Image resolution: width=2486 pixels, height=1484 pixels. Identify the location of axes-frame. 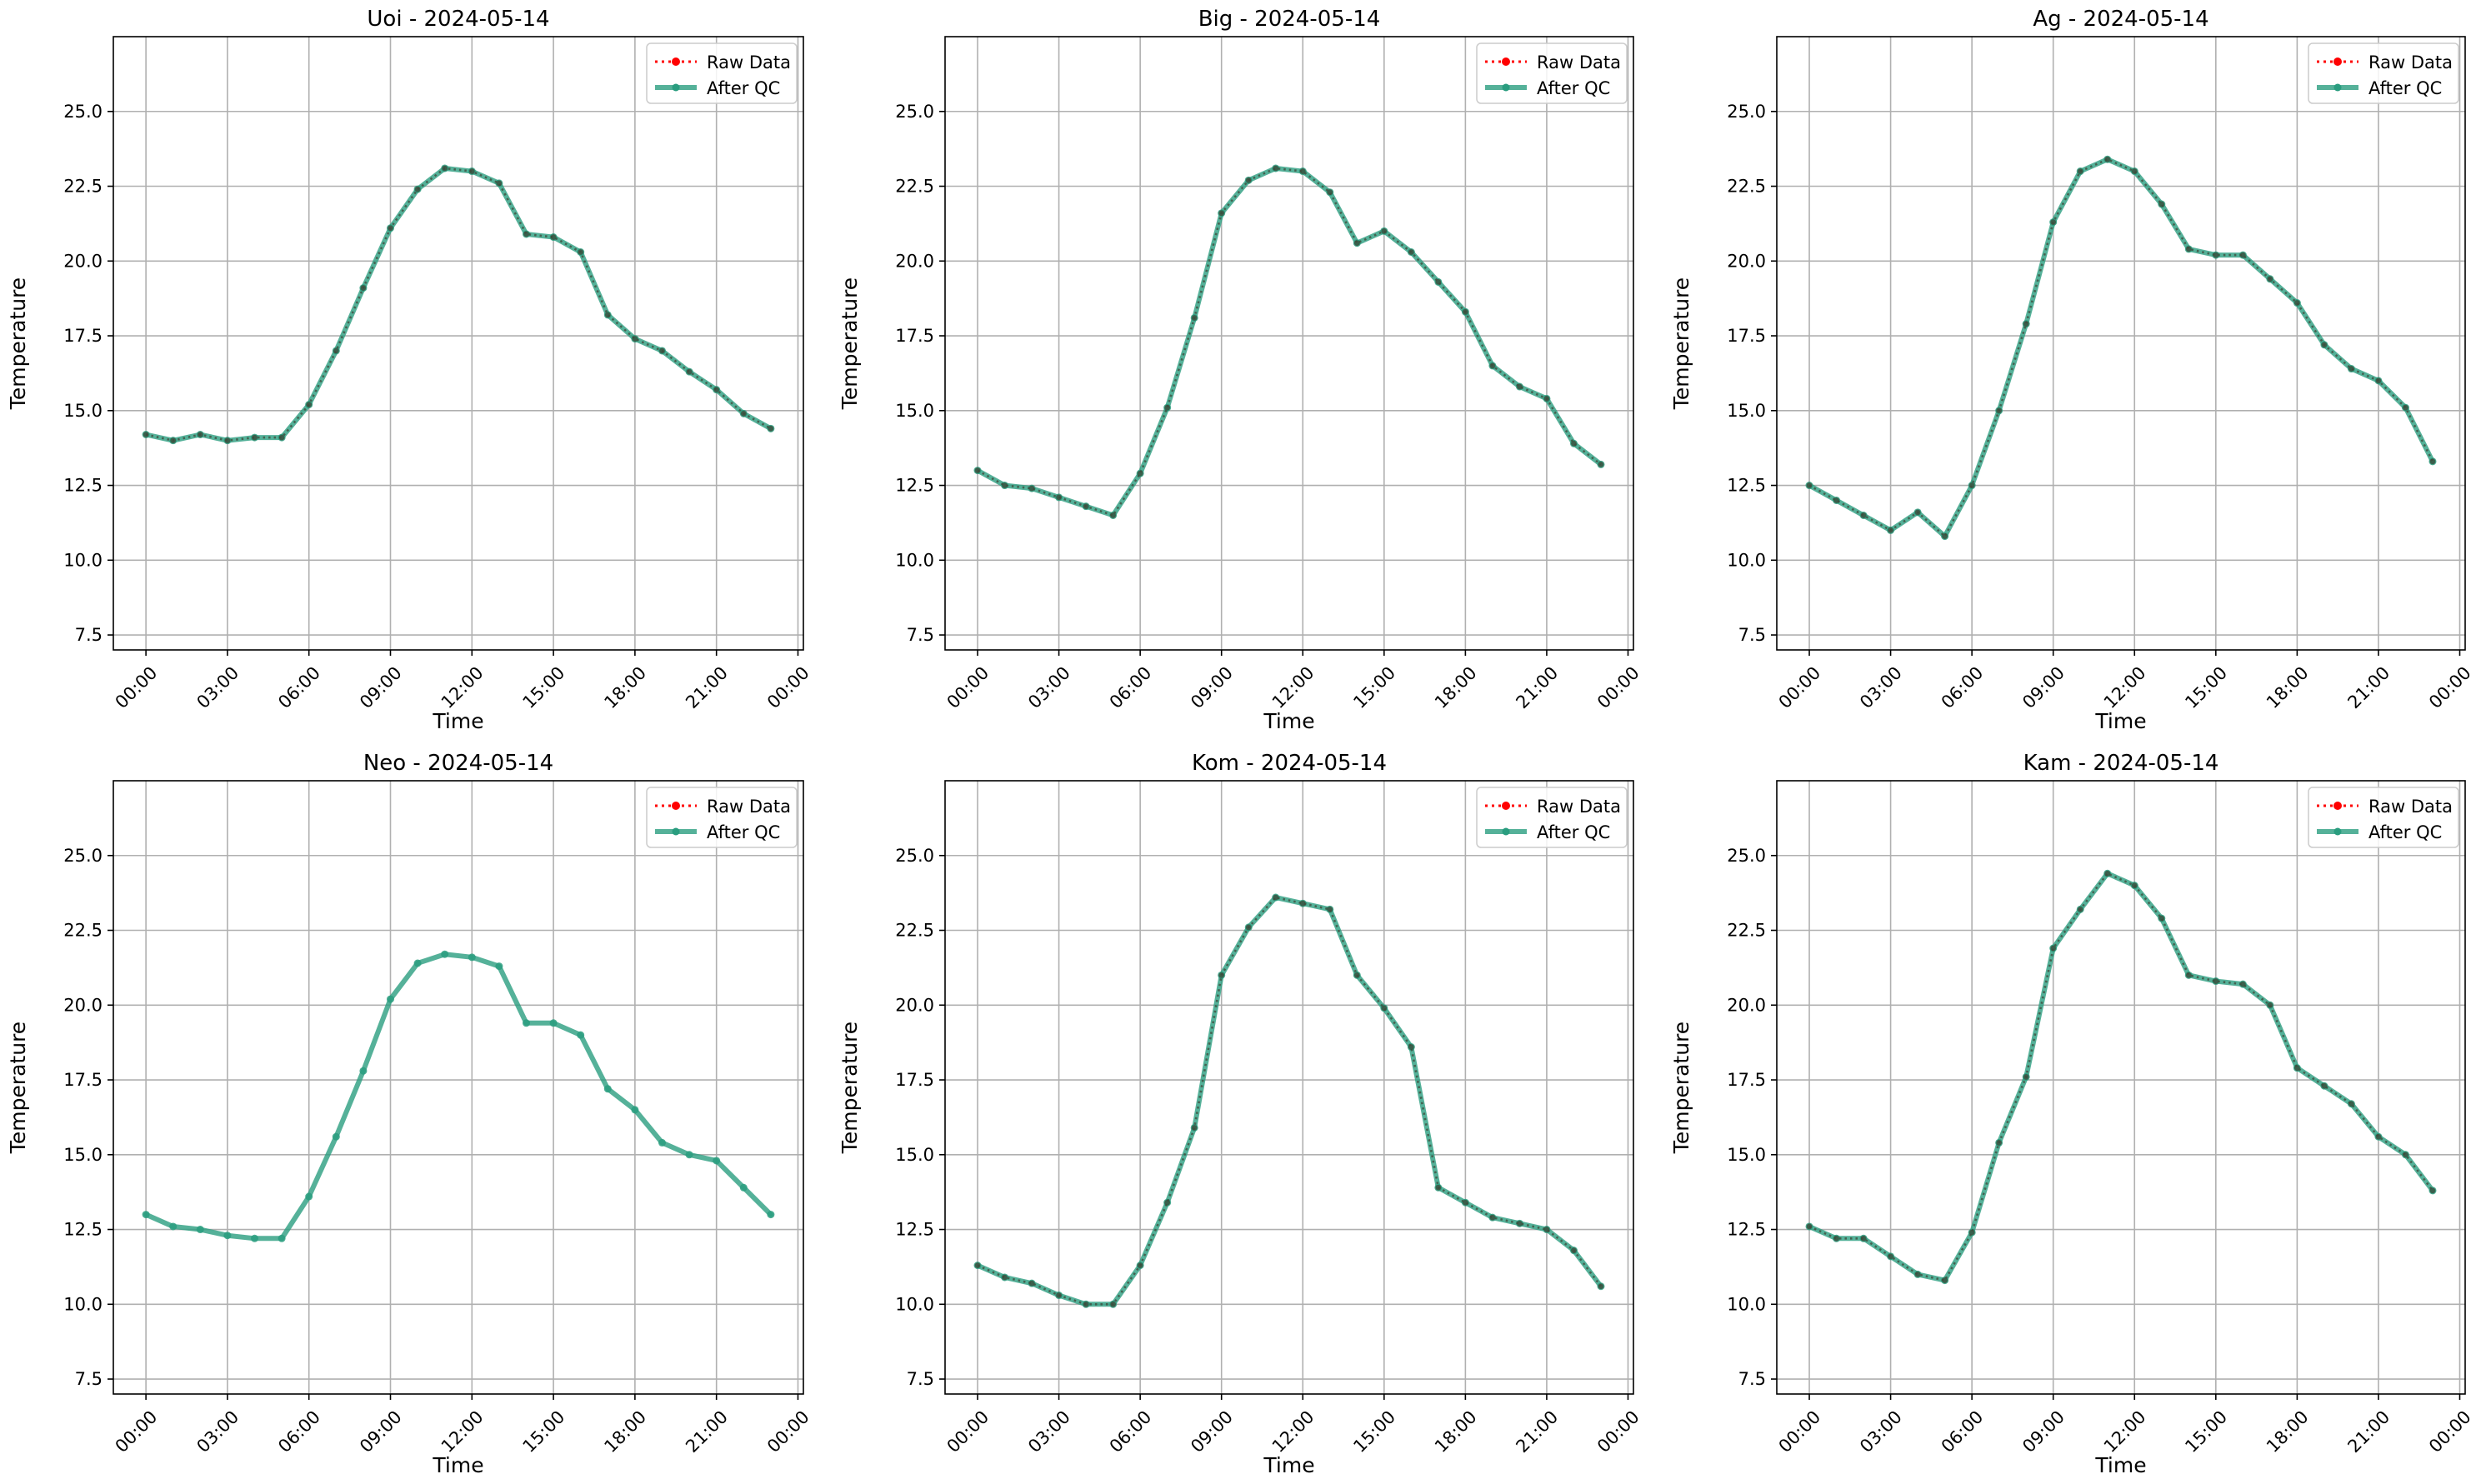
(458, 1088).